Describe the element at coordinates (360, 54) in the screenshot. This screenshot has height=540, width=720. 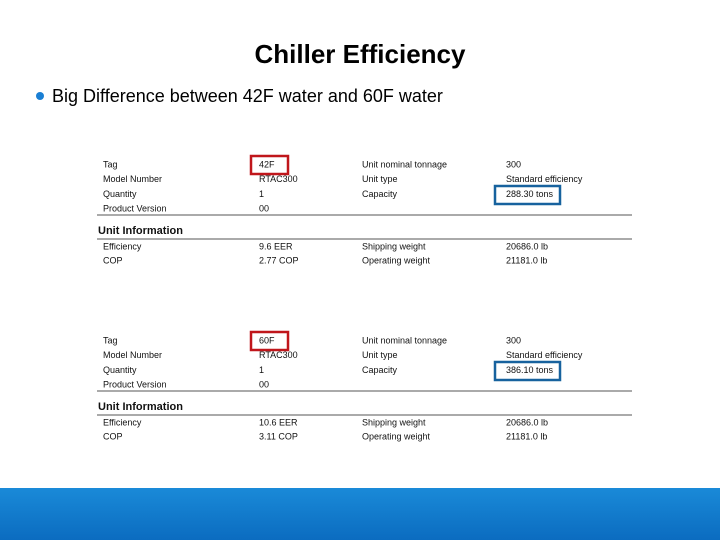
I see `slide-title: Chiller Efficiency` at that location.